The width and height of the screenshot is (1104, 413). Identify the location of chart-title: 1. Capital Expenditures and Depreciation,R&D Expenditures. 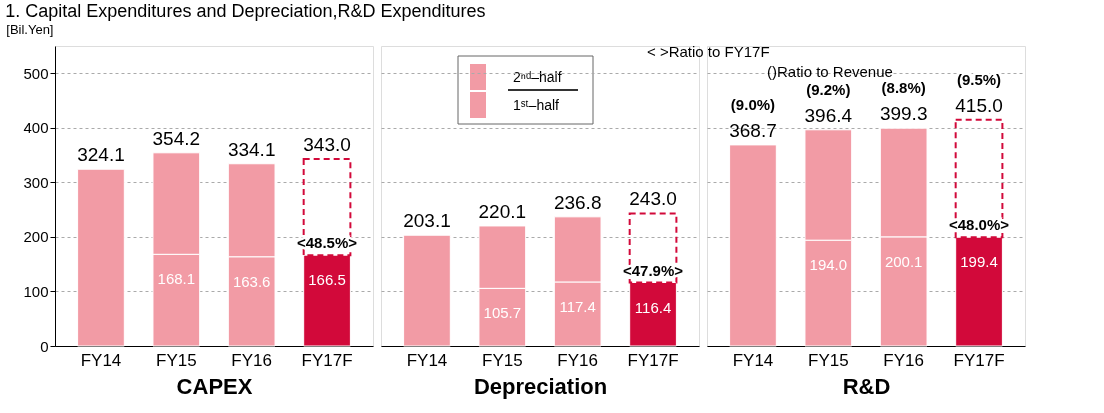
(245, 10).